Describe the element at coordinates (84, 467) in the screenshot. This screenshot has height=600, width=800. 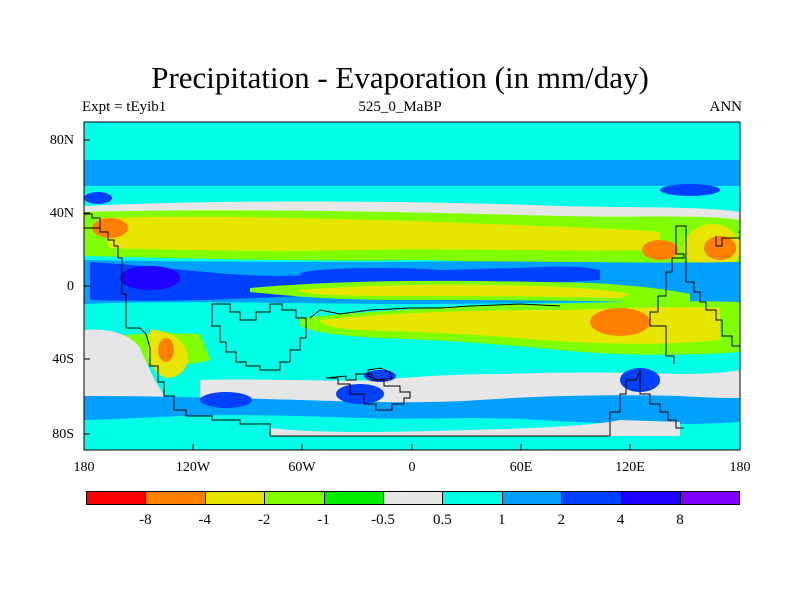
I see `x-tick-label-180w: 180` at that location.